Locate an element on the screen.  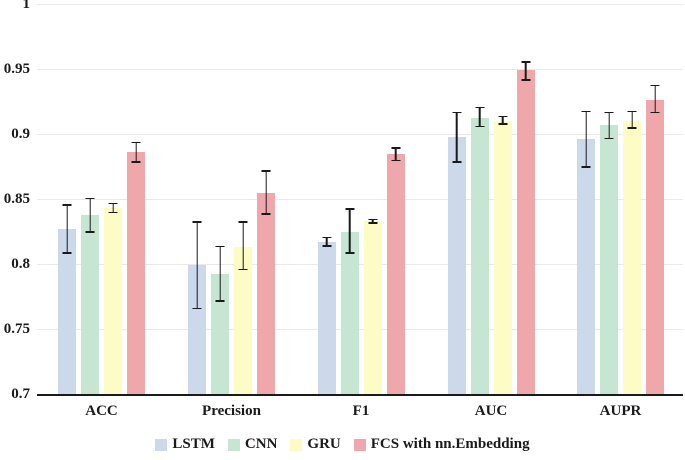
y-tick-label: 0.7 is located at coordinates (20, 394).